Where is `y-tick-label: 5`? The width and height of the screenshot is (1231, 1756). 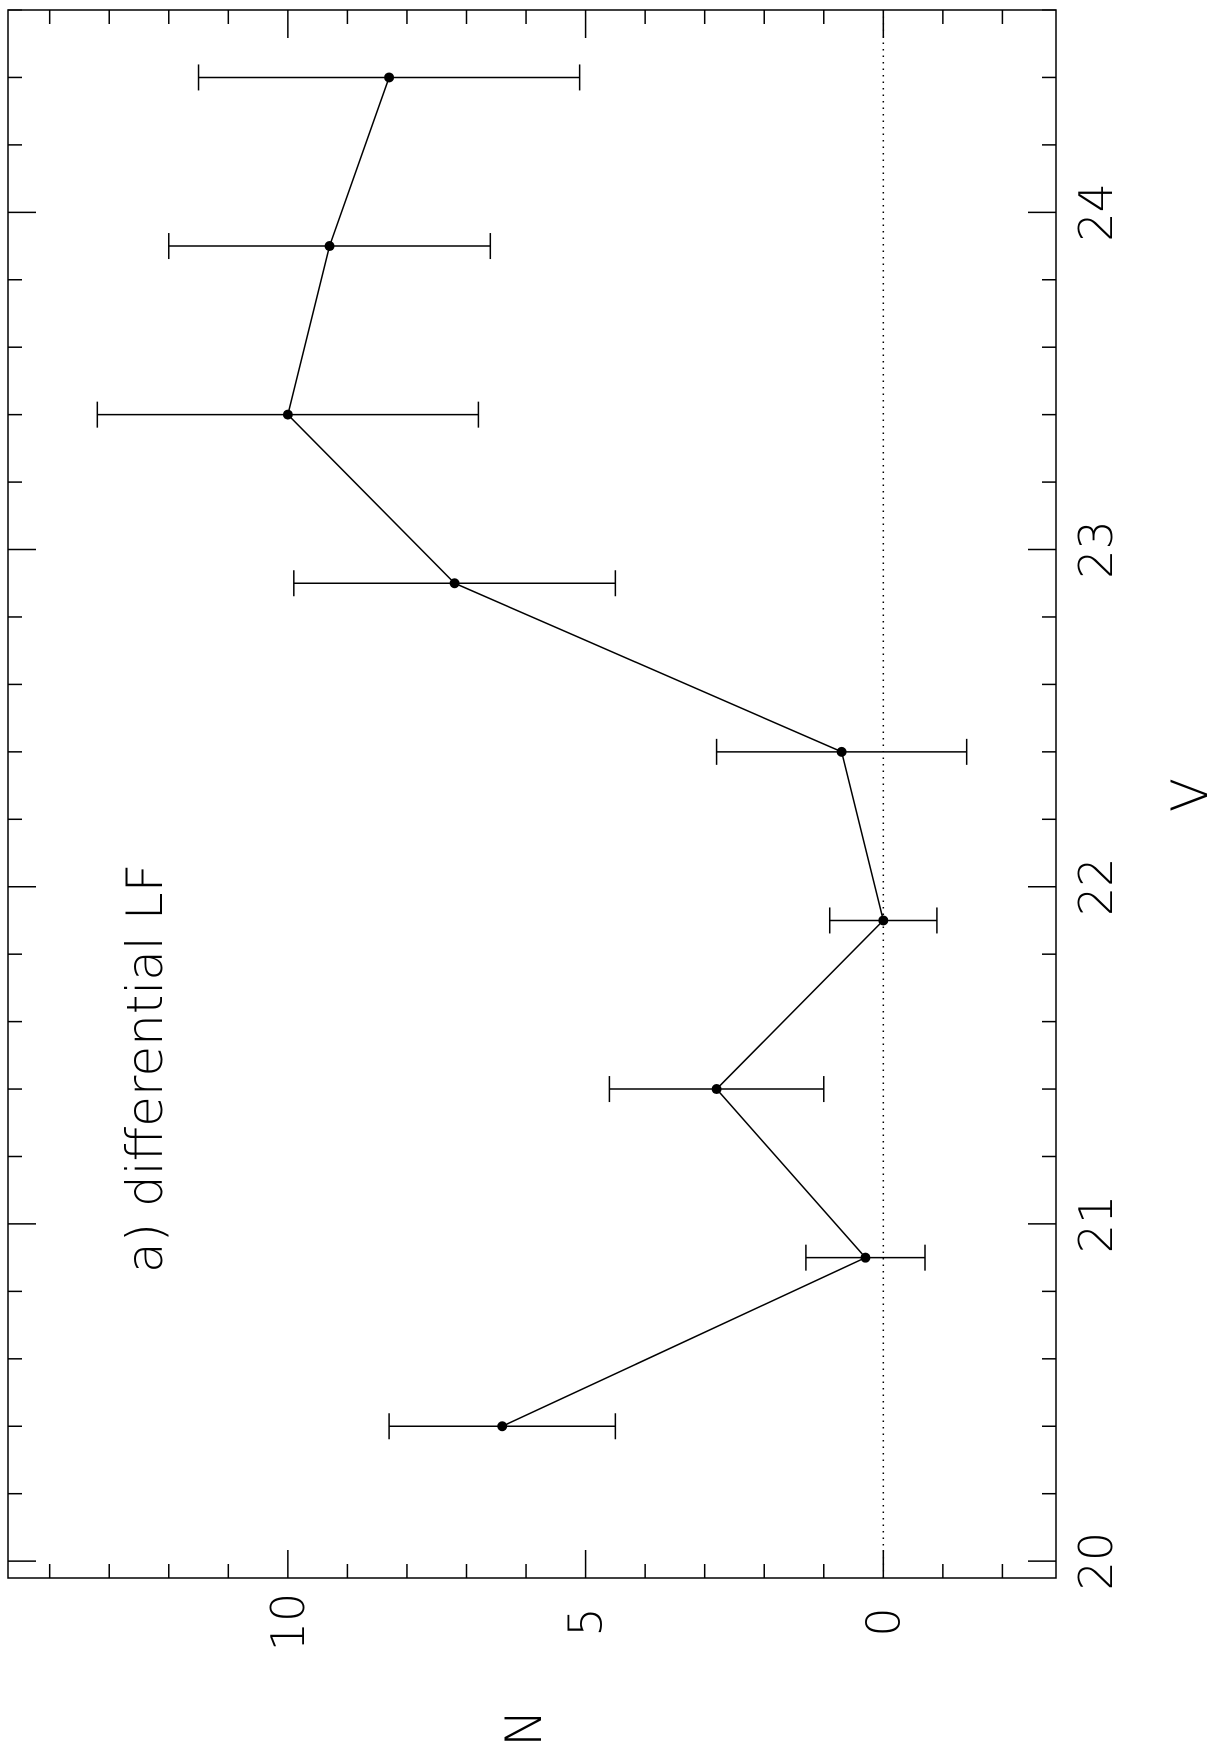 y-tick-label: 5 is located at coordinates (586, 1621).